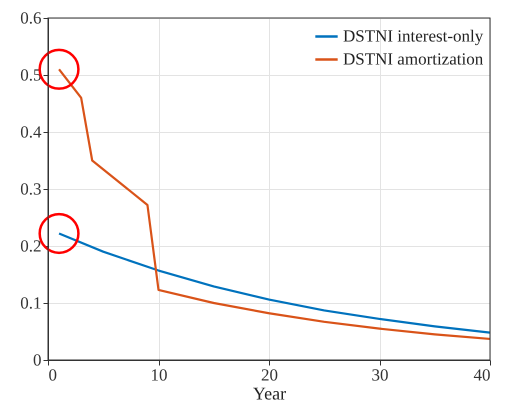  I want to click on y-tick-label: 0.1, so click(31, 303).